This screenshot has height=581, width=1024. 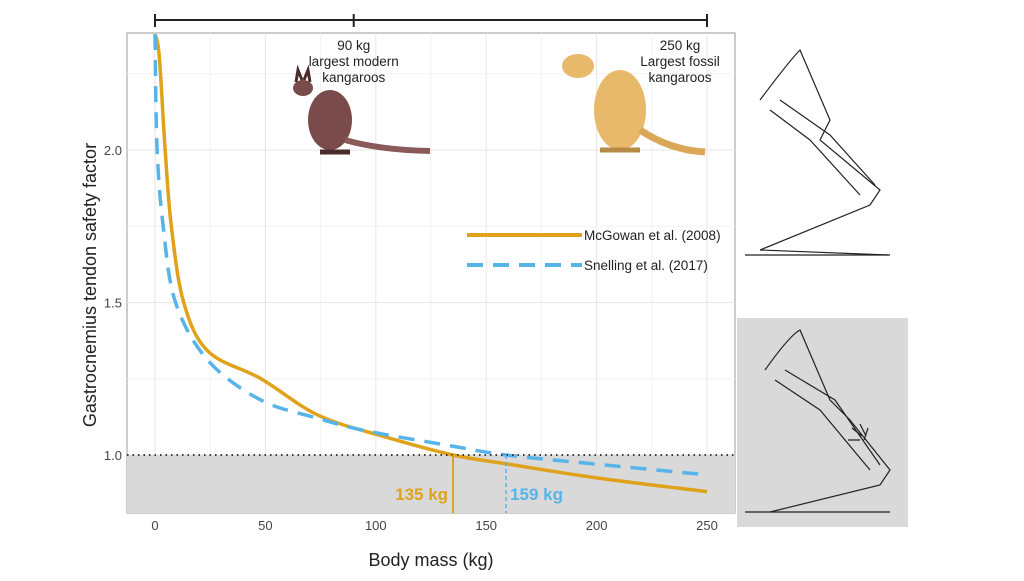 What do you see at coordinates (486, 525) in the screenshot?
I see `x-tick-label: 150` at bounding box center [486, 525].